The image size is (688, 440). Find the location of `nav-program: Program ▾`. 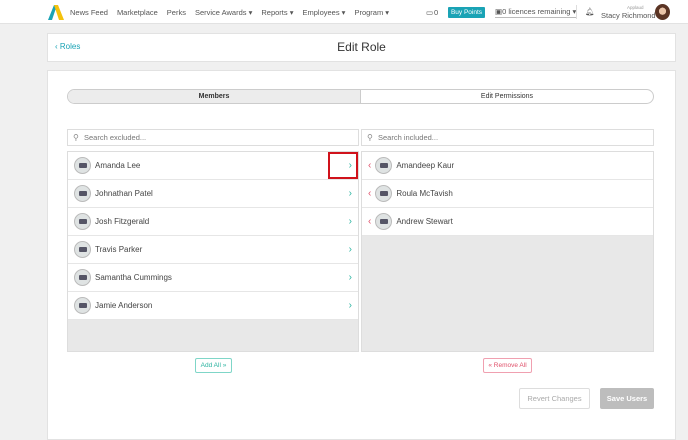

nav-program: Program ▾ is located at coordinates (372, 12).